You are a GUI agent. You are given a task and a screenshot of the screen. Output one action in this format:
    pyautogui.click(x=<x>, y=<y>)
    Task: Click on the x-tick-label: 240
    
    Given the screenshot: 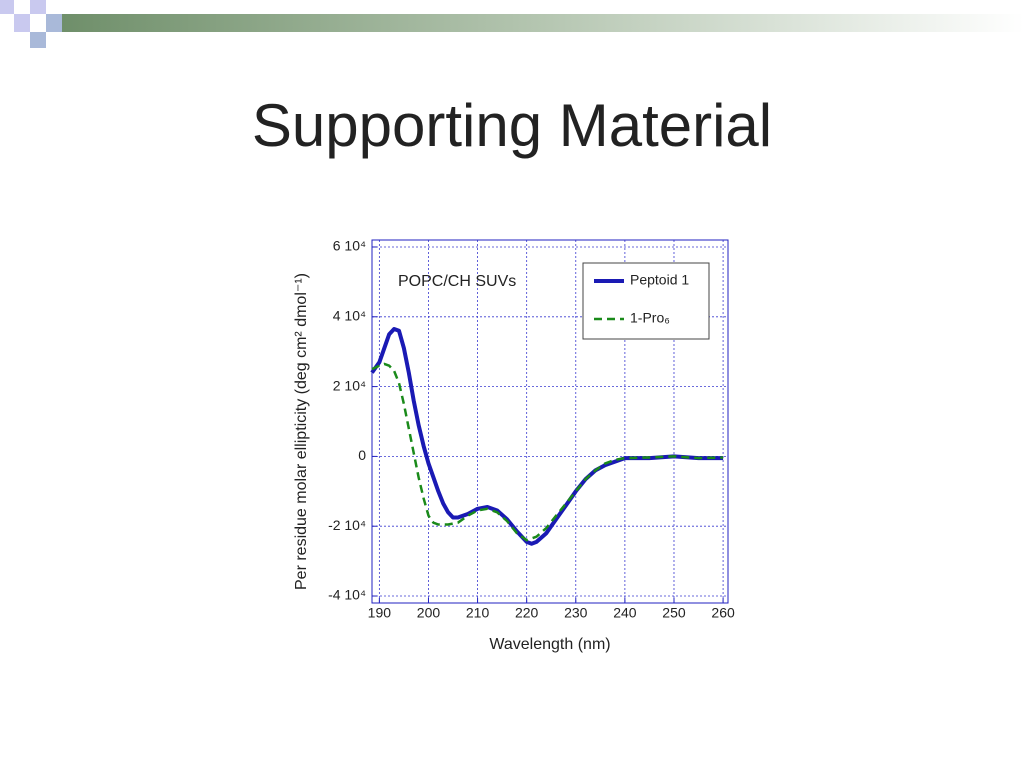 What is the action you would take?
    pyautogui.click(x=625, y=613)
    